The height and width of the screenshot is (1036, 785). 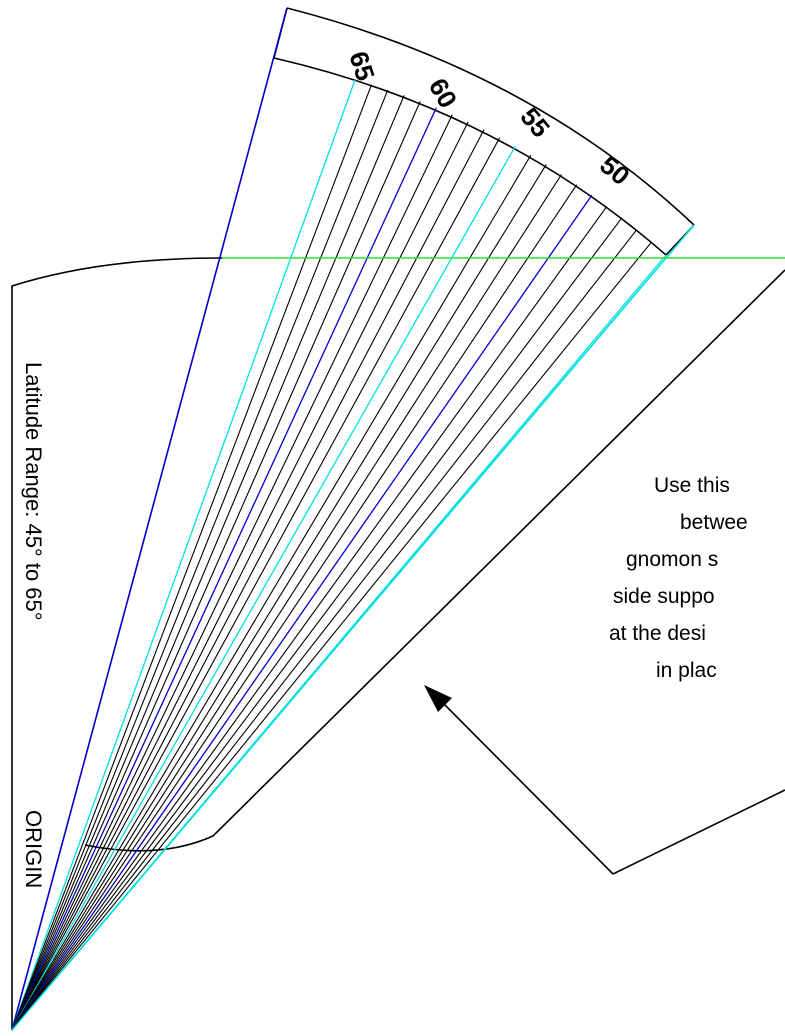 What do you see at coordinates (692, 485) in the screenshot?
I see `note-line-1: Use this` at bounding box center [692, 485].